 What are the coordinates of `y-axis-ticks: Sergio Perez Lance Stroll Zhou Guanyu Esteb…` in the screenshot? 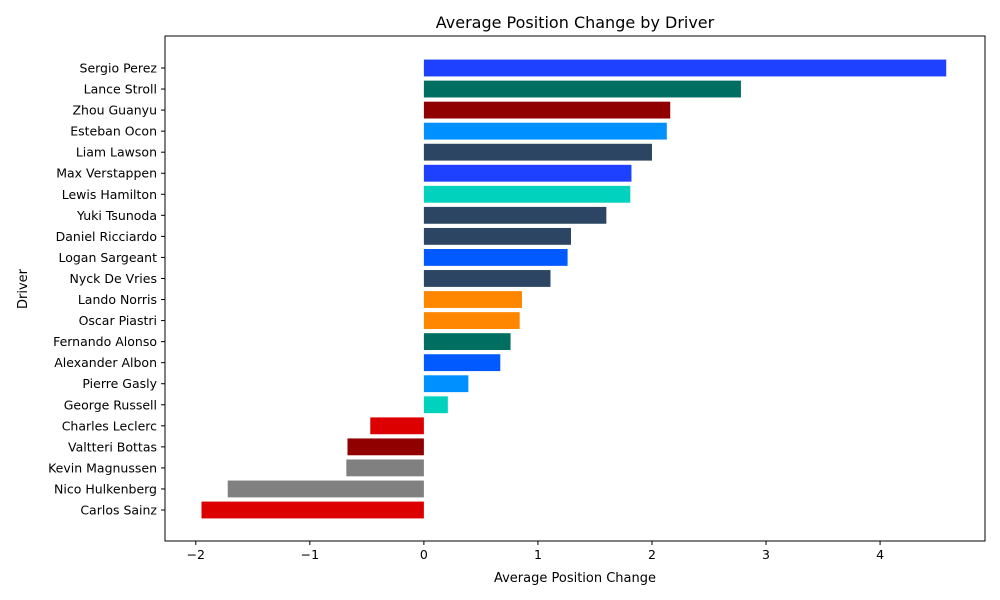 It's located at (106, 289).